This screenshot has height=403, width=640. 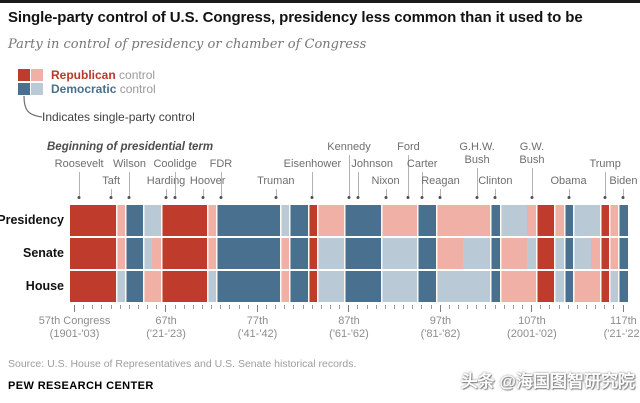 I want to click on president-label-wilson: Wilson, so click(x=129, y=164).